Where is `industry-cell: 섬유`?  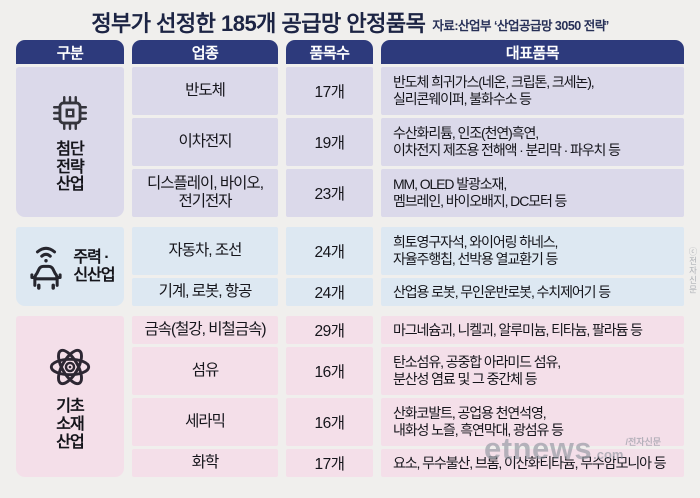 industry-cell: 섬유 is located at coordinates (205, 371).